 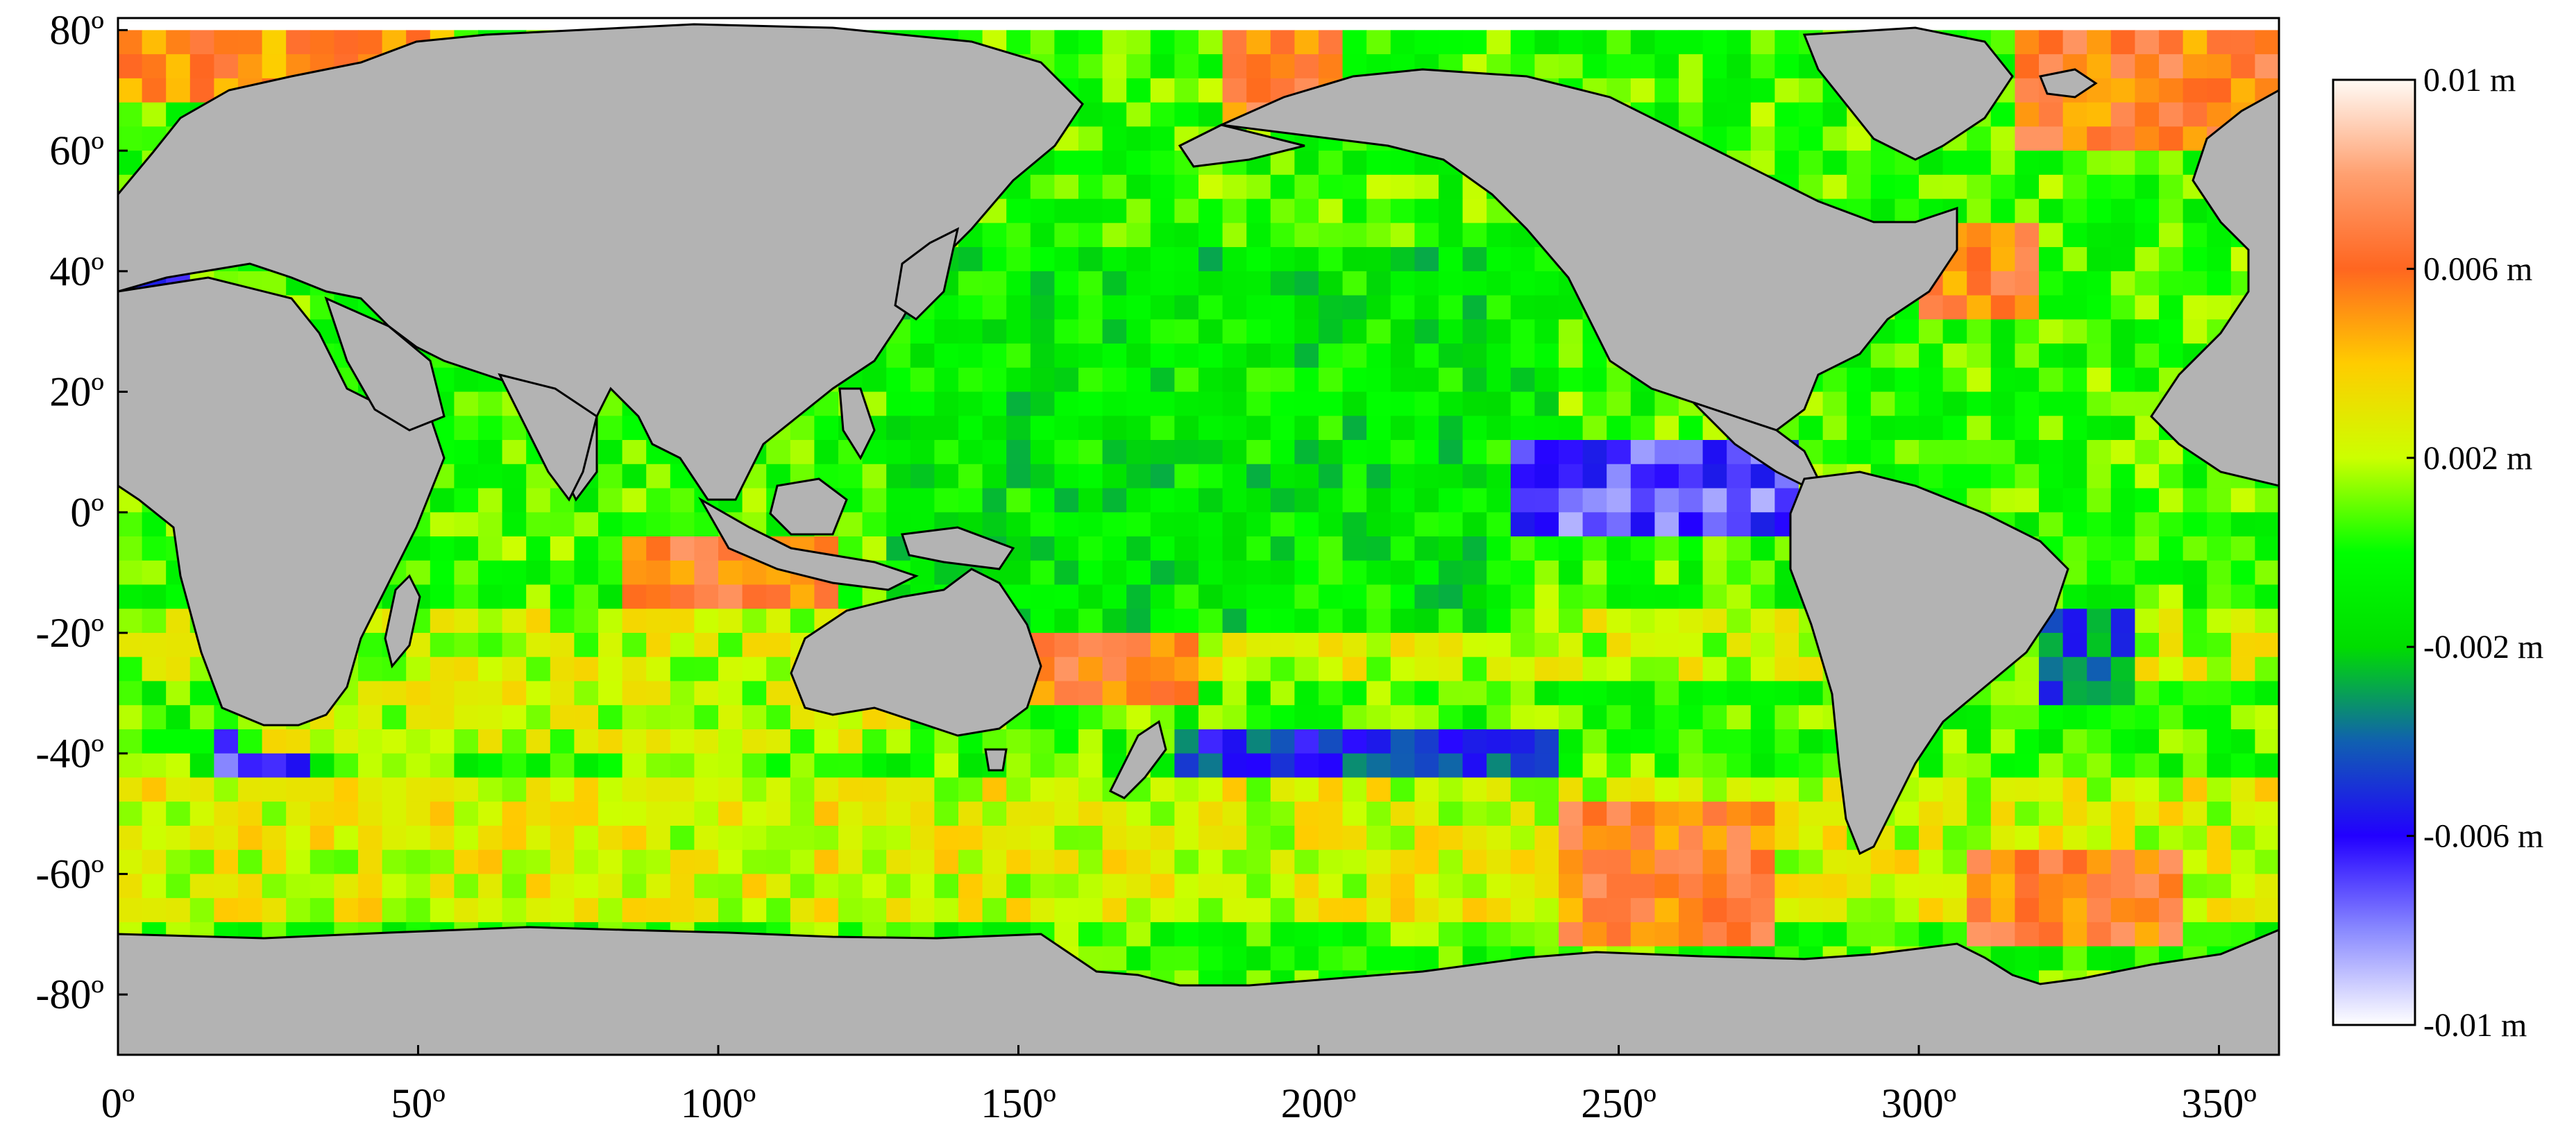 What do you see at coordinates (718, 1103) in the screenshot?
I see `x-tick-label: 100º` at bounding box center [718, 1103].